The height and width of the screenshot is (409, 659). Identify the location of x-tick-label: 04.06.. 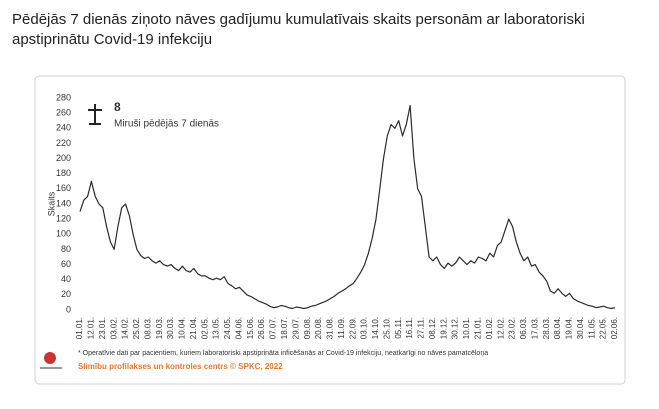
(238, 328).